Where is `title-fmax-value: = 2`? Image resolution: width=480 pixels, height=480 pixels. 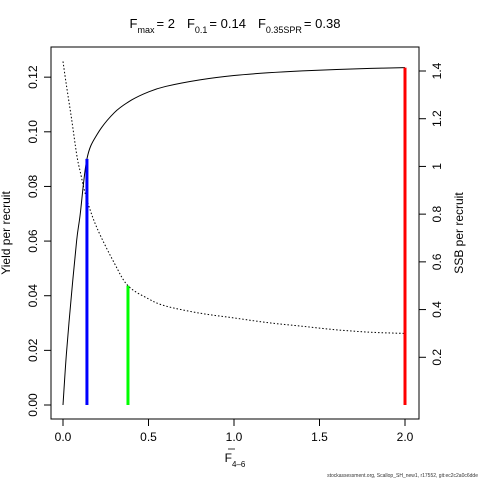
title-fmax-value: = 2 is located at coordinates (166, 23).